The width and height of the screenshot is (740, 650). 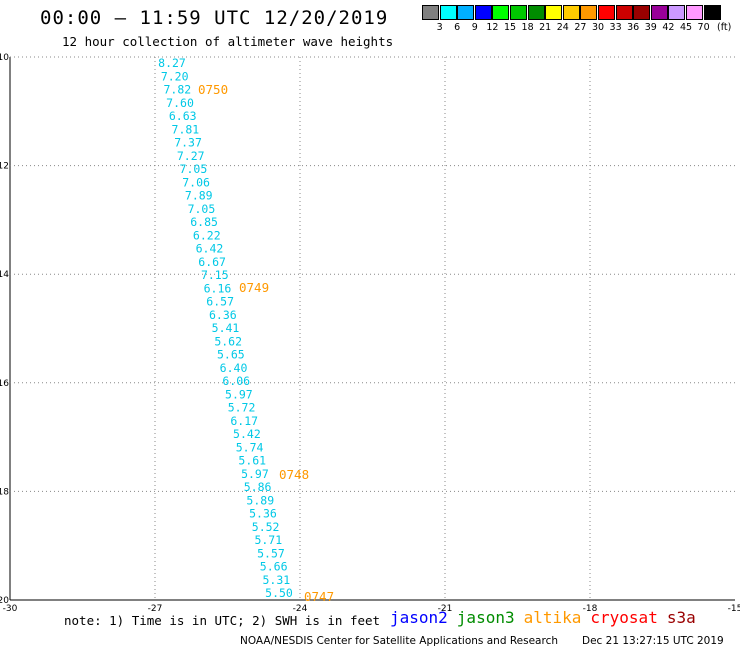 I want to click on swh-value: 7.15, so click(x=215, y=275).